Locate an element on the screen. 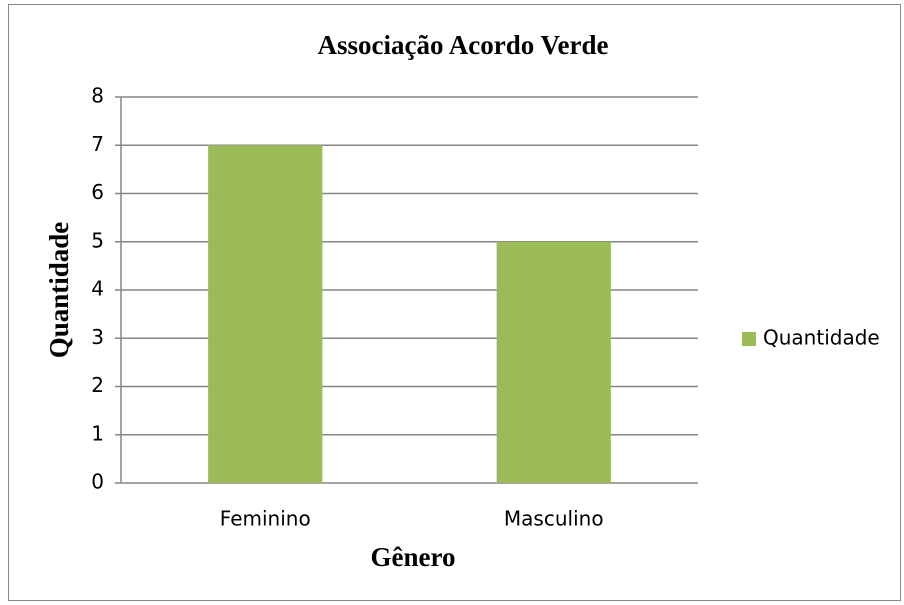  y-tick-label: 3 is located at coordinates (97, 337).